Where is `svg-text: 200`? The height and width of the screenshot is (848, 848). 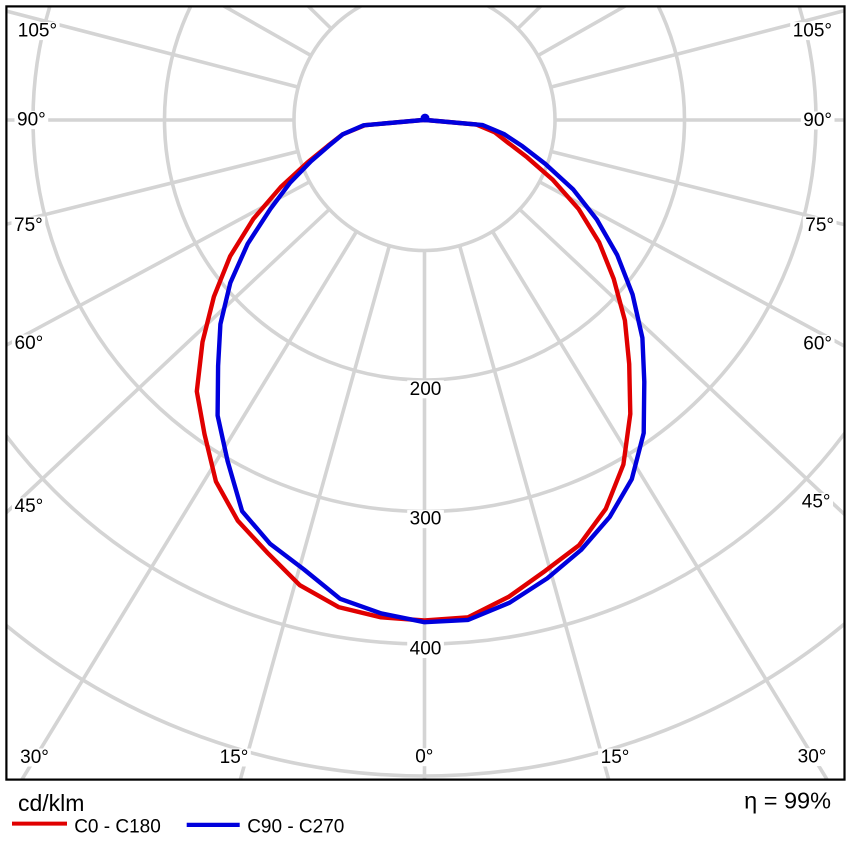 svg-text: 200 is located at coordinates (426, 389).